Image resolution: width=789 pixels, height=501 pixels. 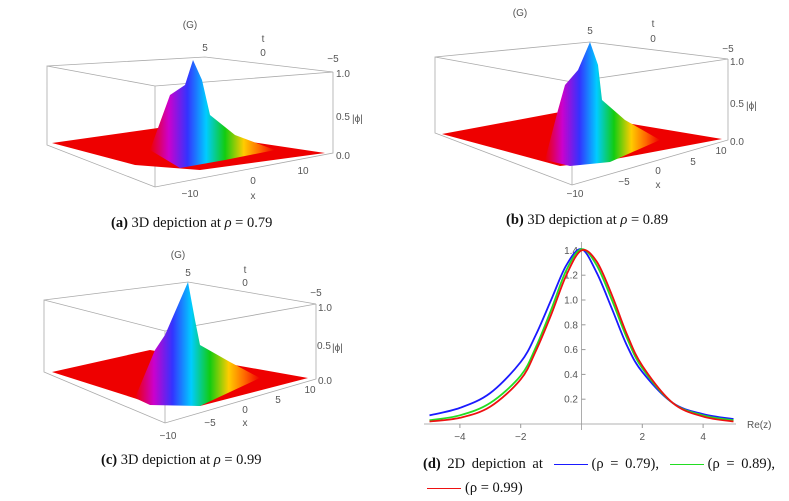 I want to click on caption-b: (b) 3D depiction at ρ = 0.89, so click(x=587, y=220).